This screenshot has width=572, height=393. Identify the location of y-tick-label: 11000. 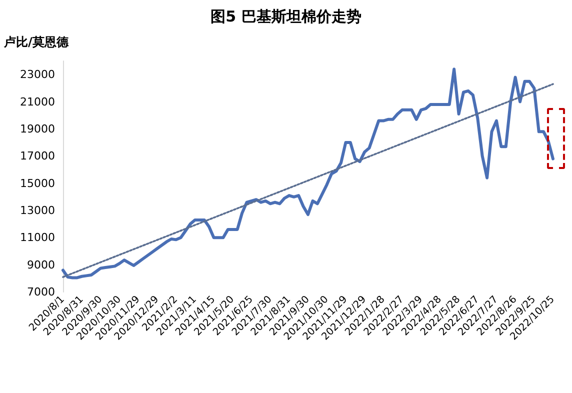
(37, 237).